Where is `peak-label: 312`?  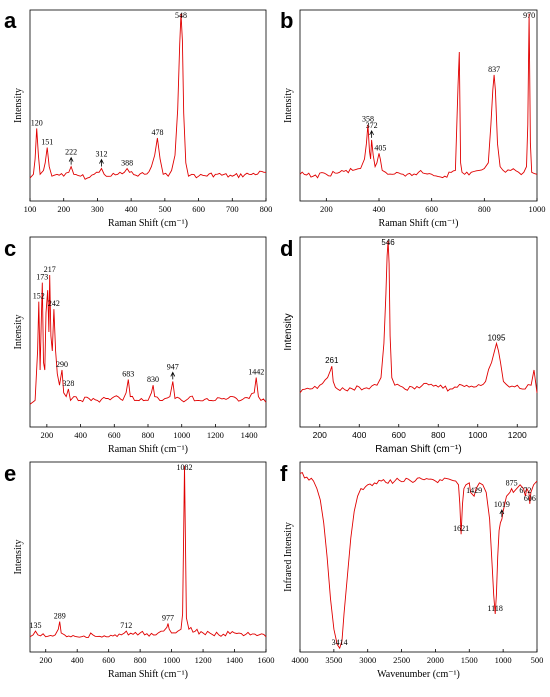
peak-label: 312 is located at coordinates (101, 154).